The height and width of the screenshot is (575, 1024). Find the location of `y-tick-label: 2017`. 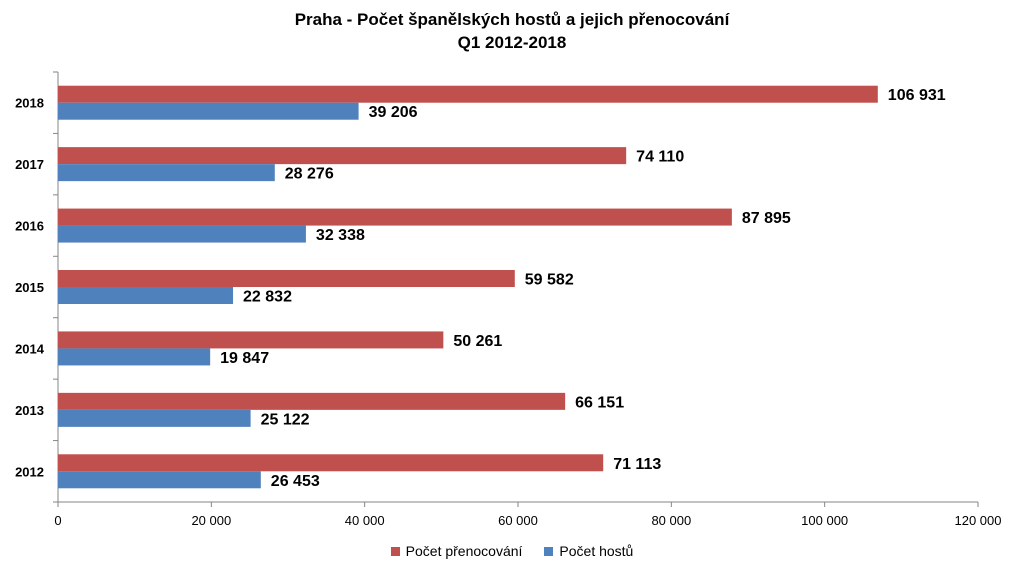

y-tick-label: 2017 is located at coordinates (29, 164).